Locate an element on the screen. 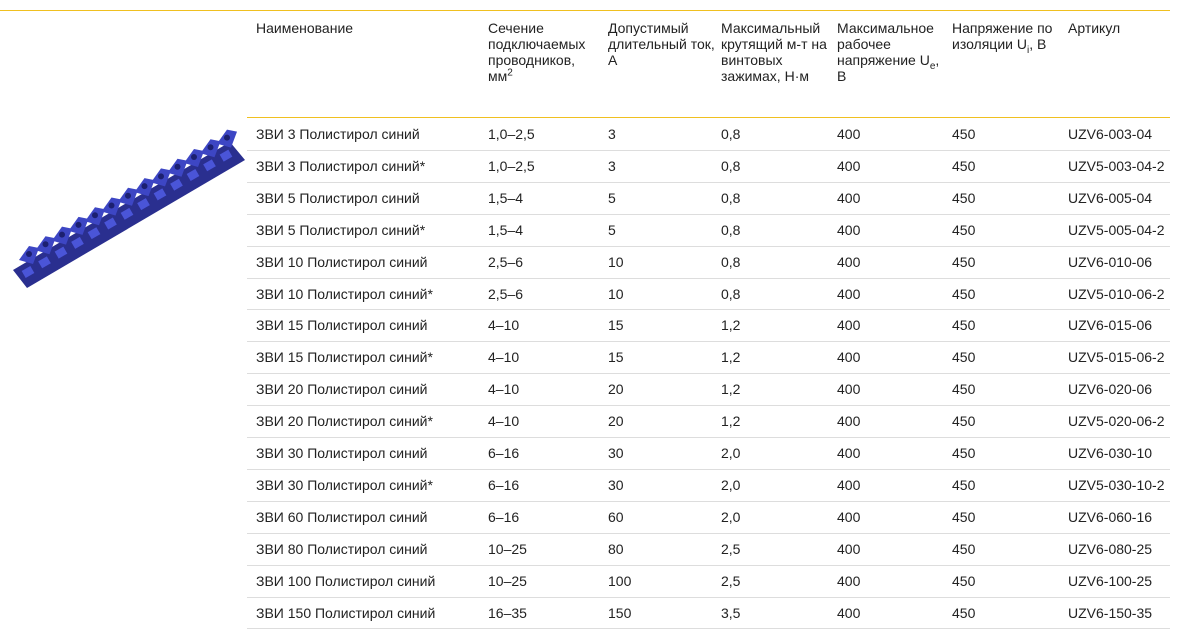 The height and width of the screenshot is (632, 1181). header-text: Допустимый длительный ток, А is located at coordinates (661, 44).